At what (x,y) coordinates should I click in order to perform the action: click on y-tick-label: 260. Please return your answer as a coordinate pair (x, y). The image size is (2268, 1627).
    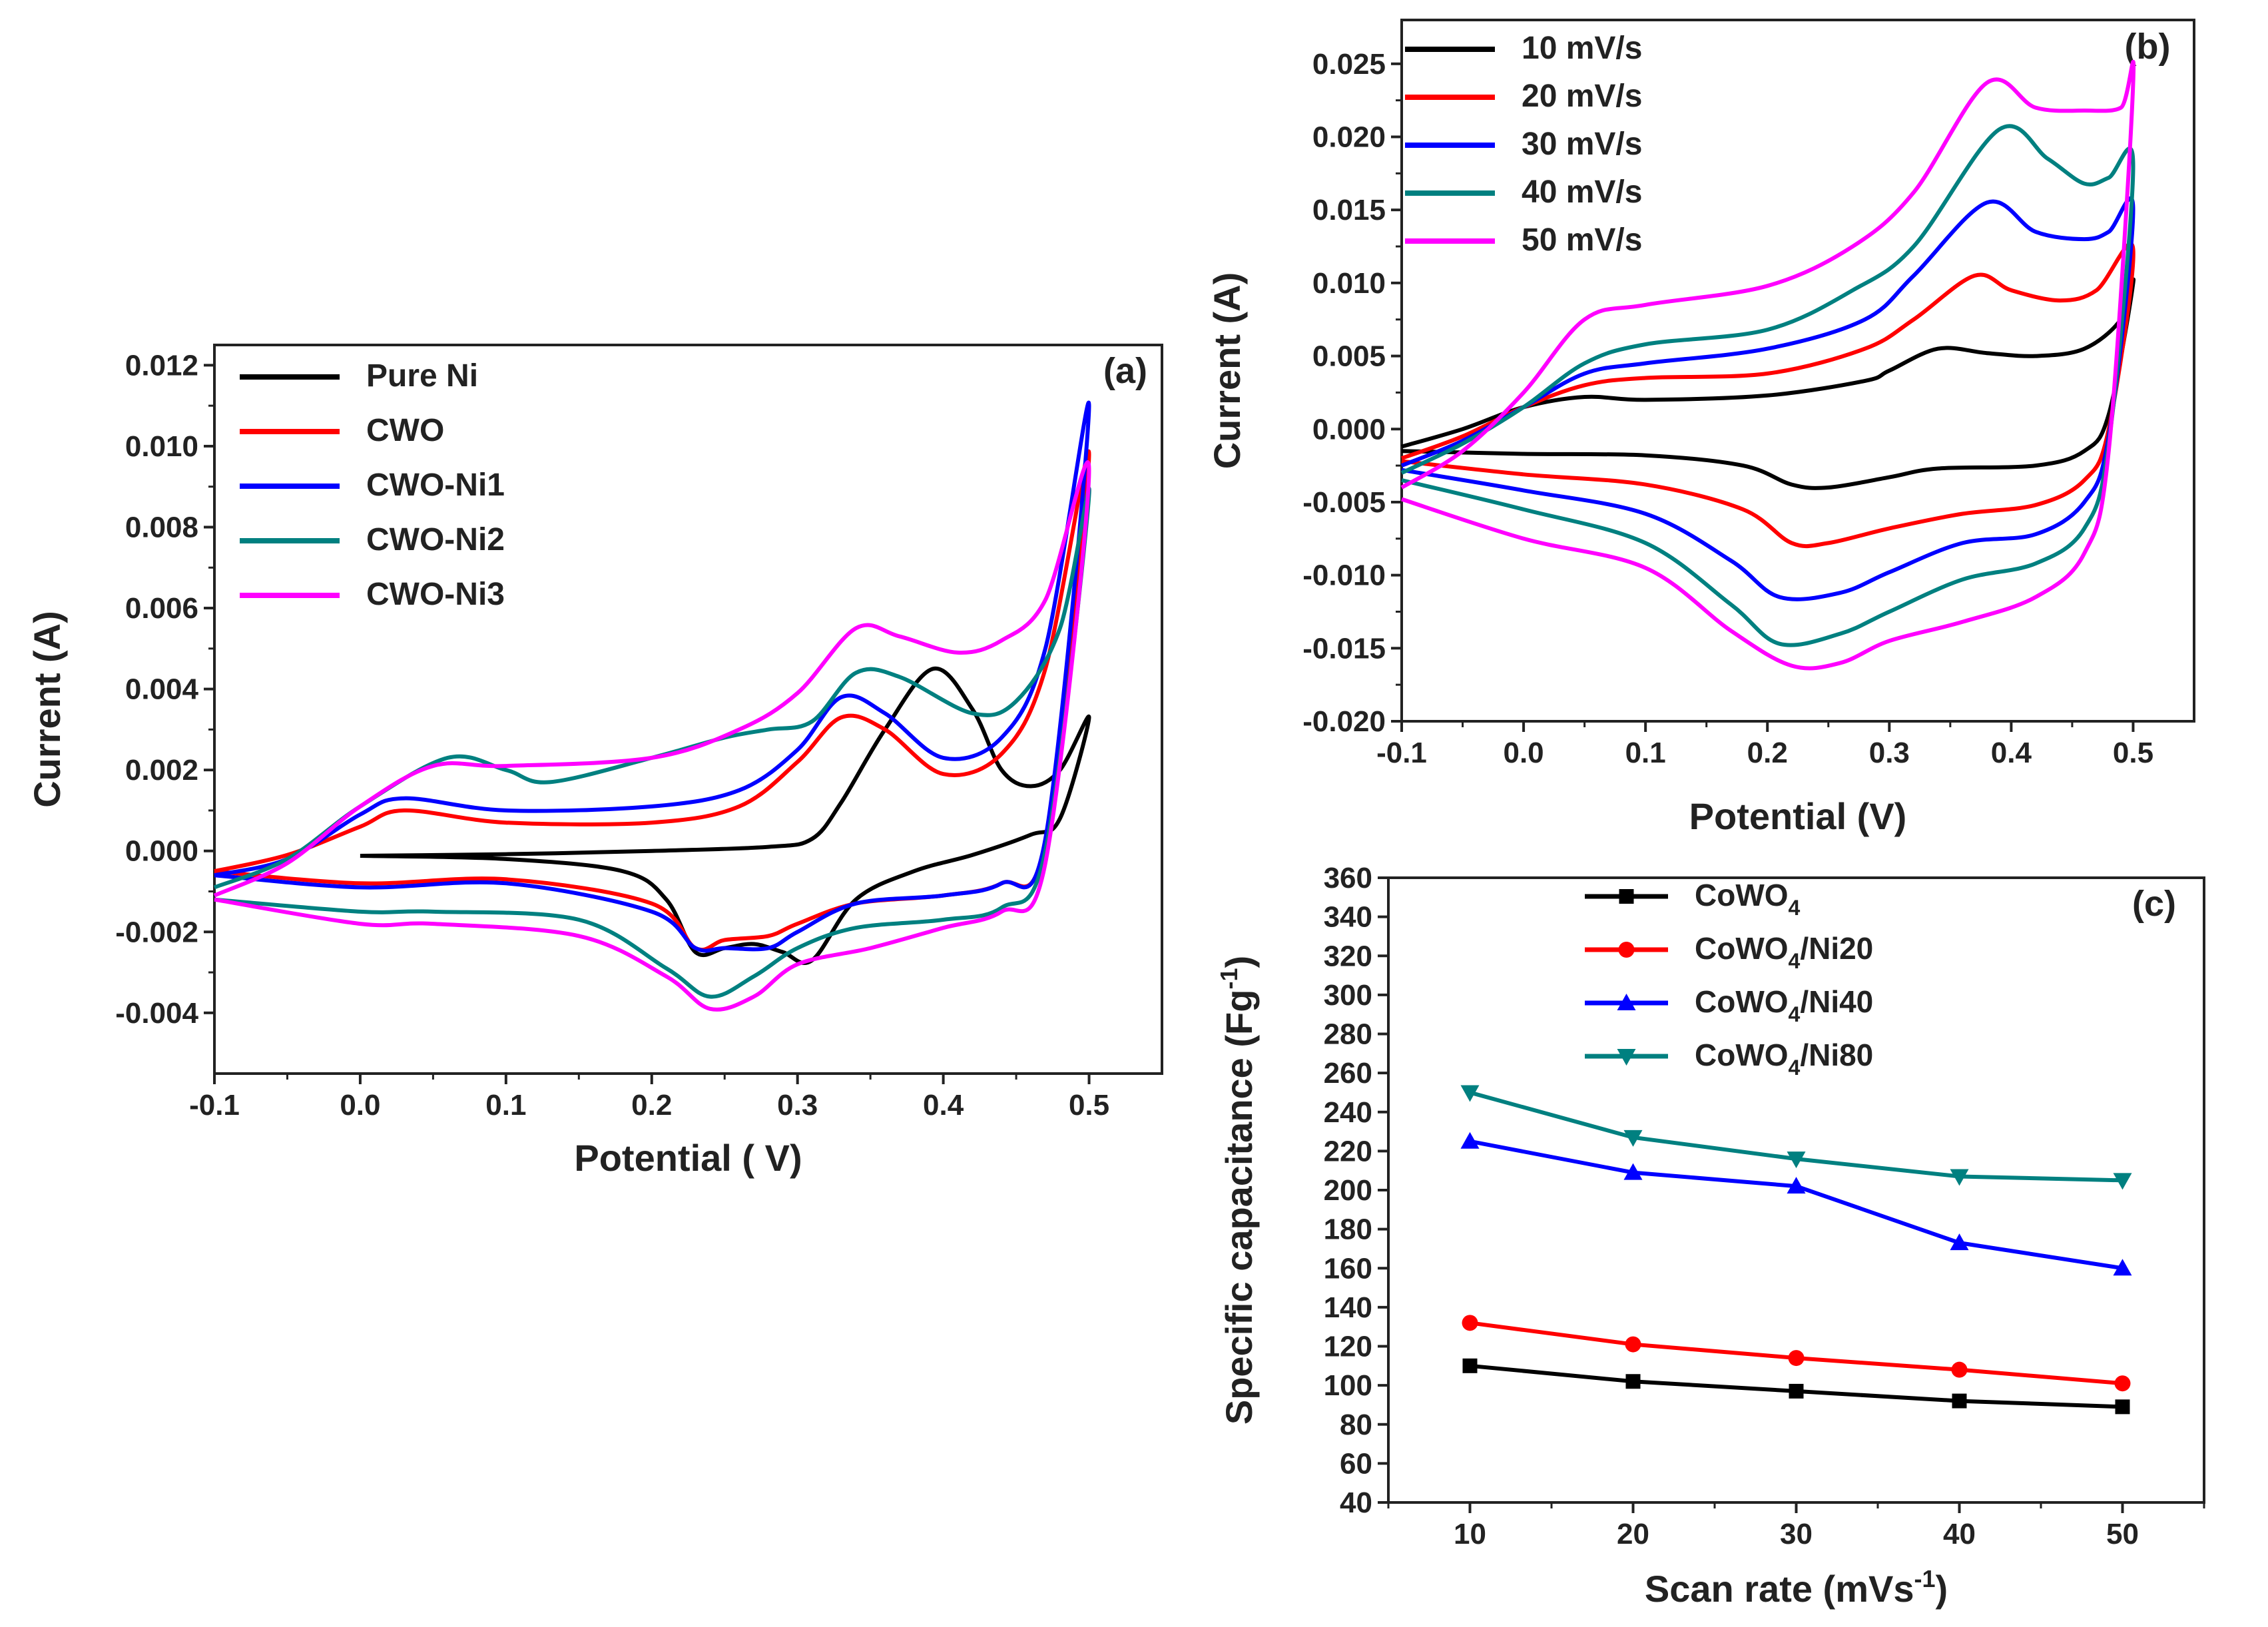
    Looking at the image, I should click on (1348, 1074).